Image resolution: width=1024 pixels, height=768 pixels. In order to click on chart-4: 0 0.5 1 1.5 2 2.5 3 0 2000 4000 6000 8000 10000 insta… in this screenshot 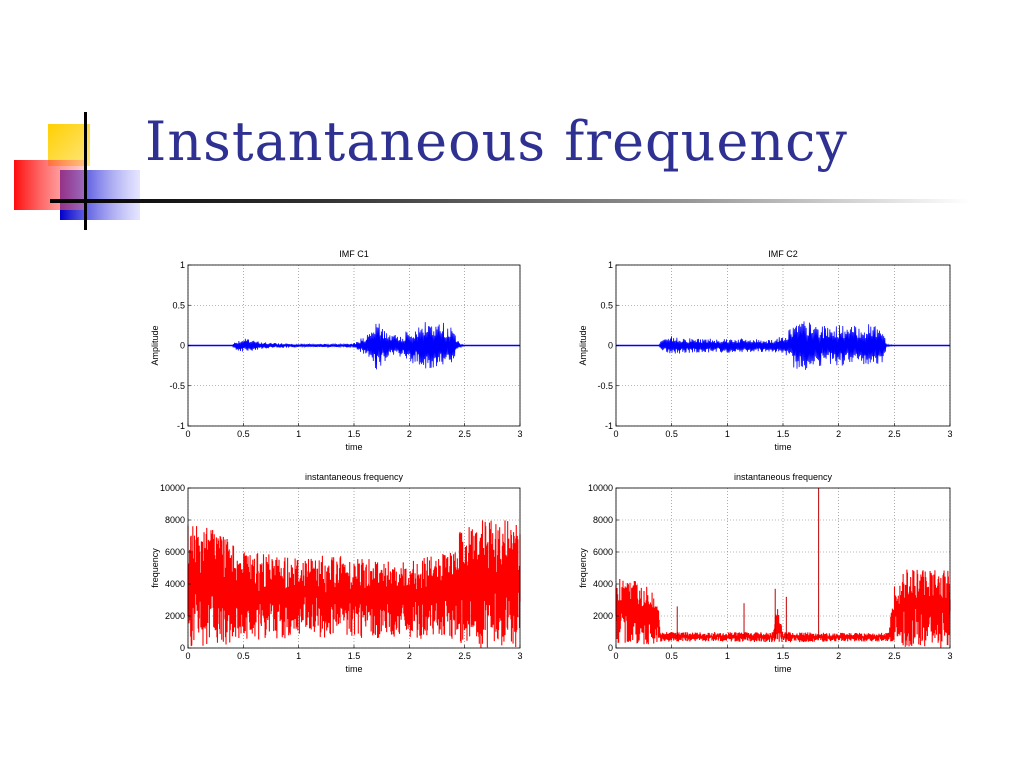, I will do `click(765, 573)`.